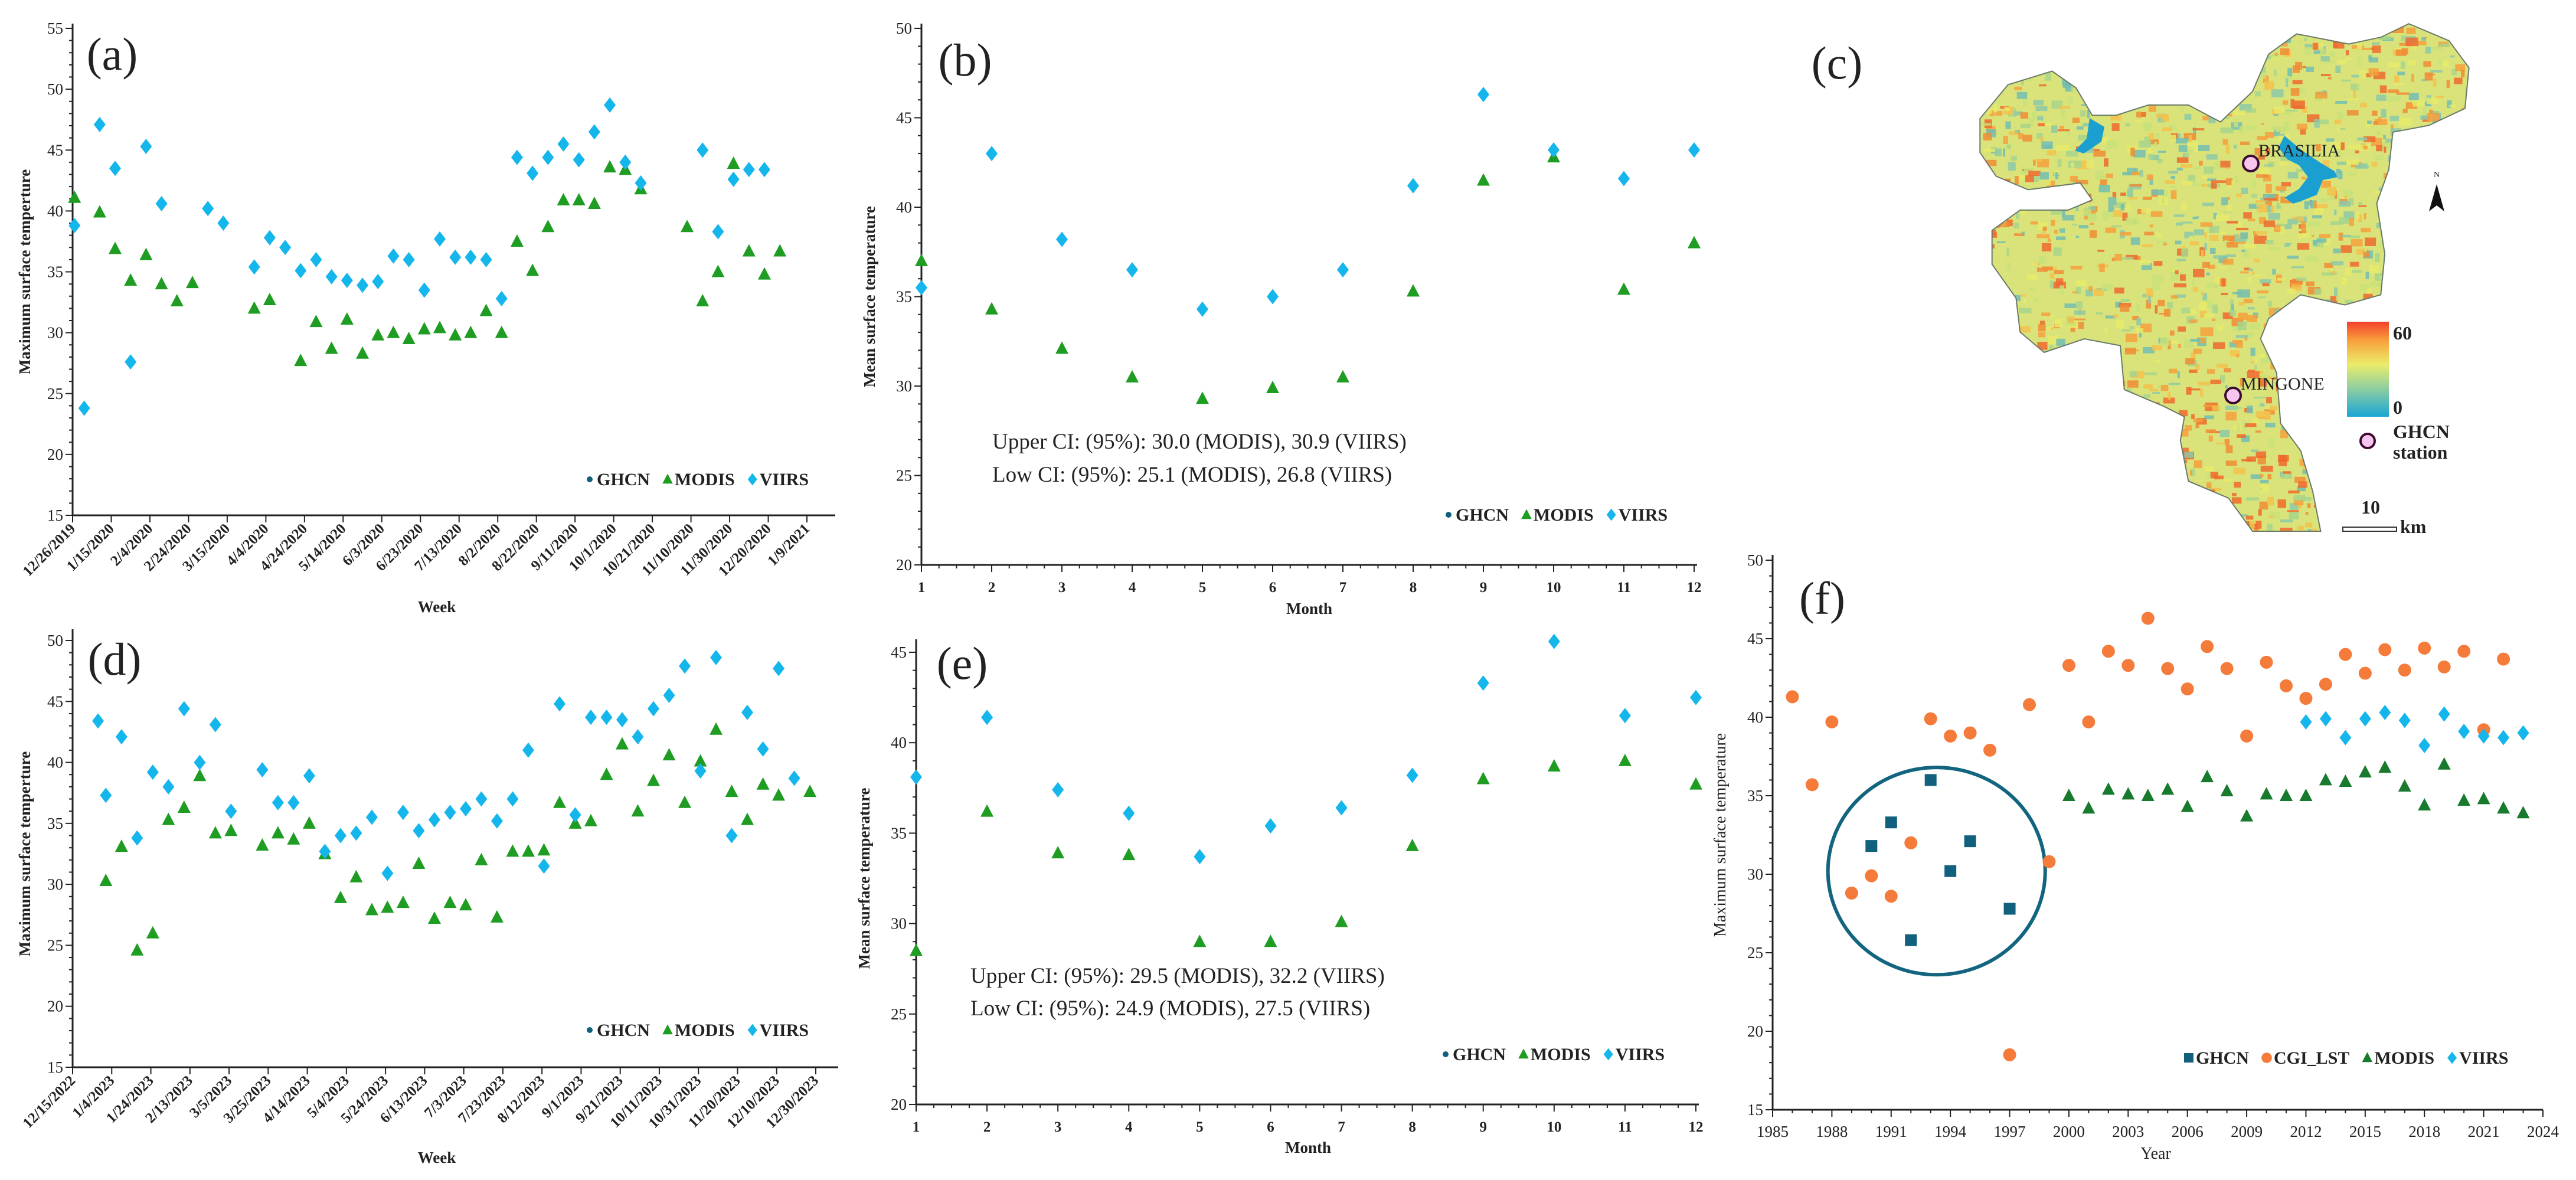  I want to click on y-tick-label: 20, so click(1755, 1031).